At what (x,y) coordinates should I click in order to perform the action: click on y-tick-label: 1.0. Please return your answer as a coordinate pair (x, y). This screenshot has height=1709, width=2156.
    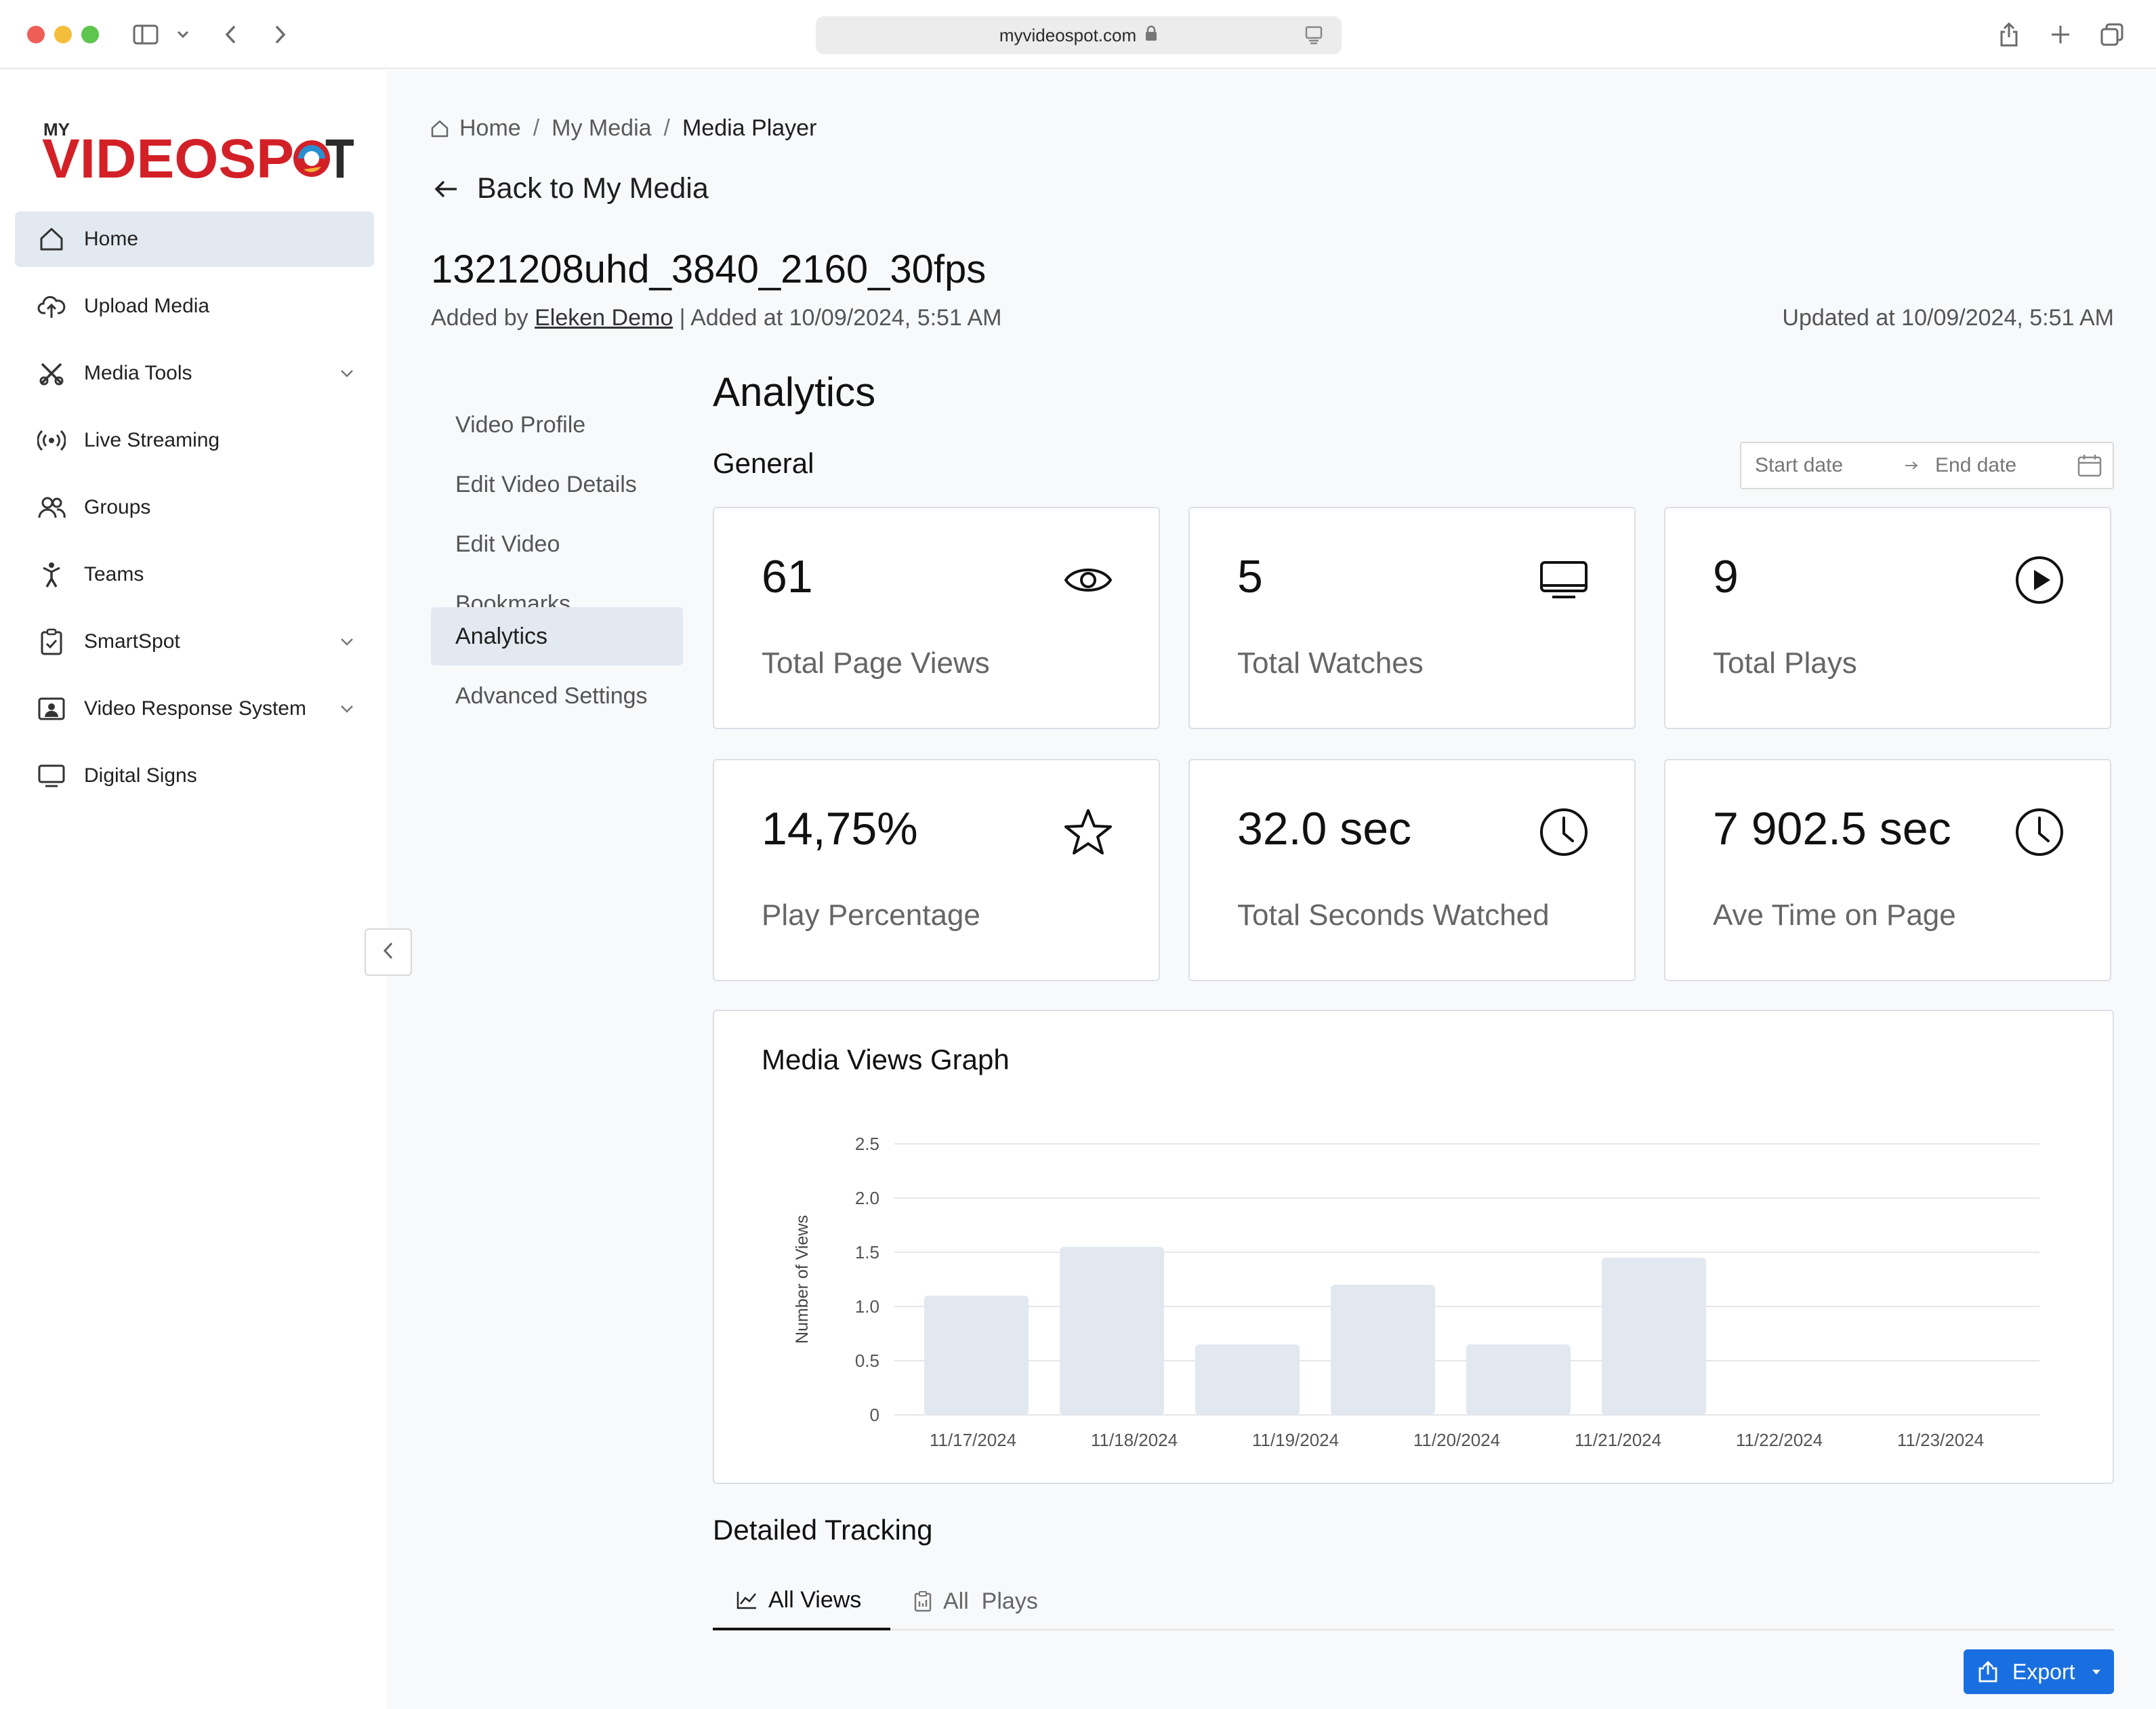
    Looking at the image, I should click on (867, 1306).